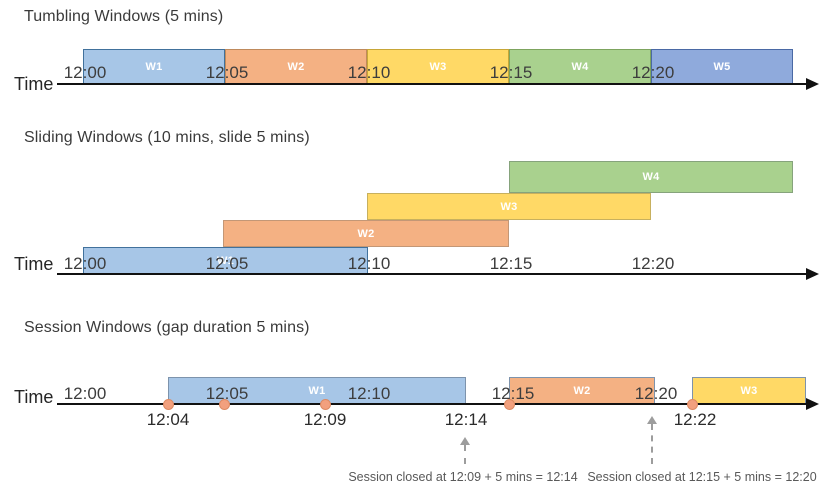  Describe the element at coordinates (431, 84) in the screenshot. I see `time-axis-tumbling` at that location.